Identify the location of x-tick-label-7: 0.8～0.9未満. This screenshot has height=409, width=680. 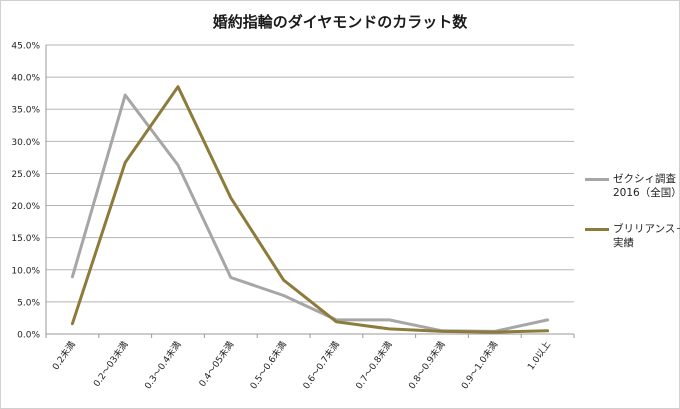
(427, 365).